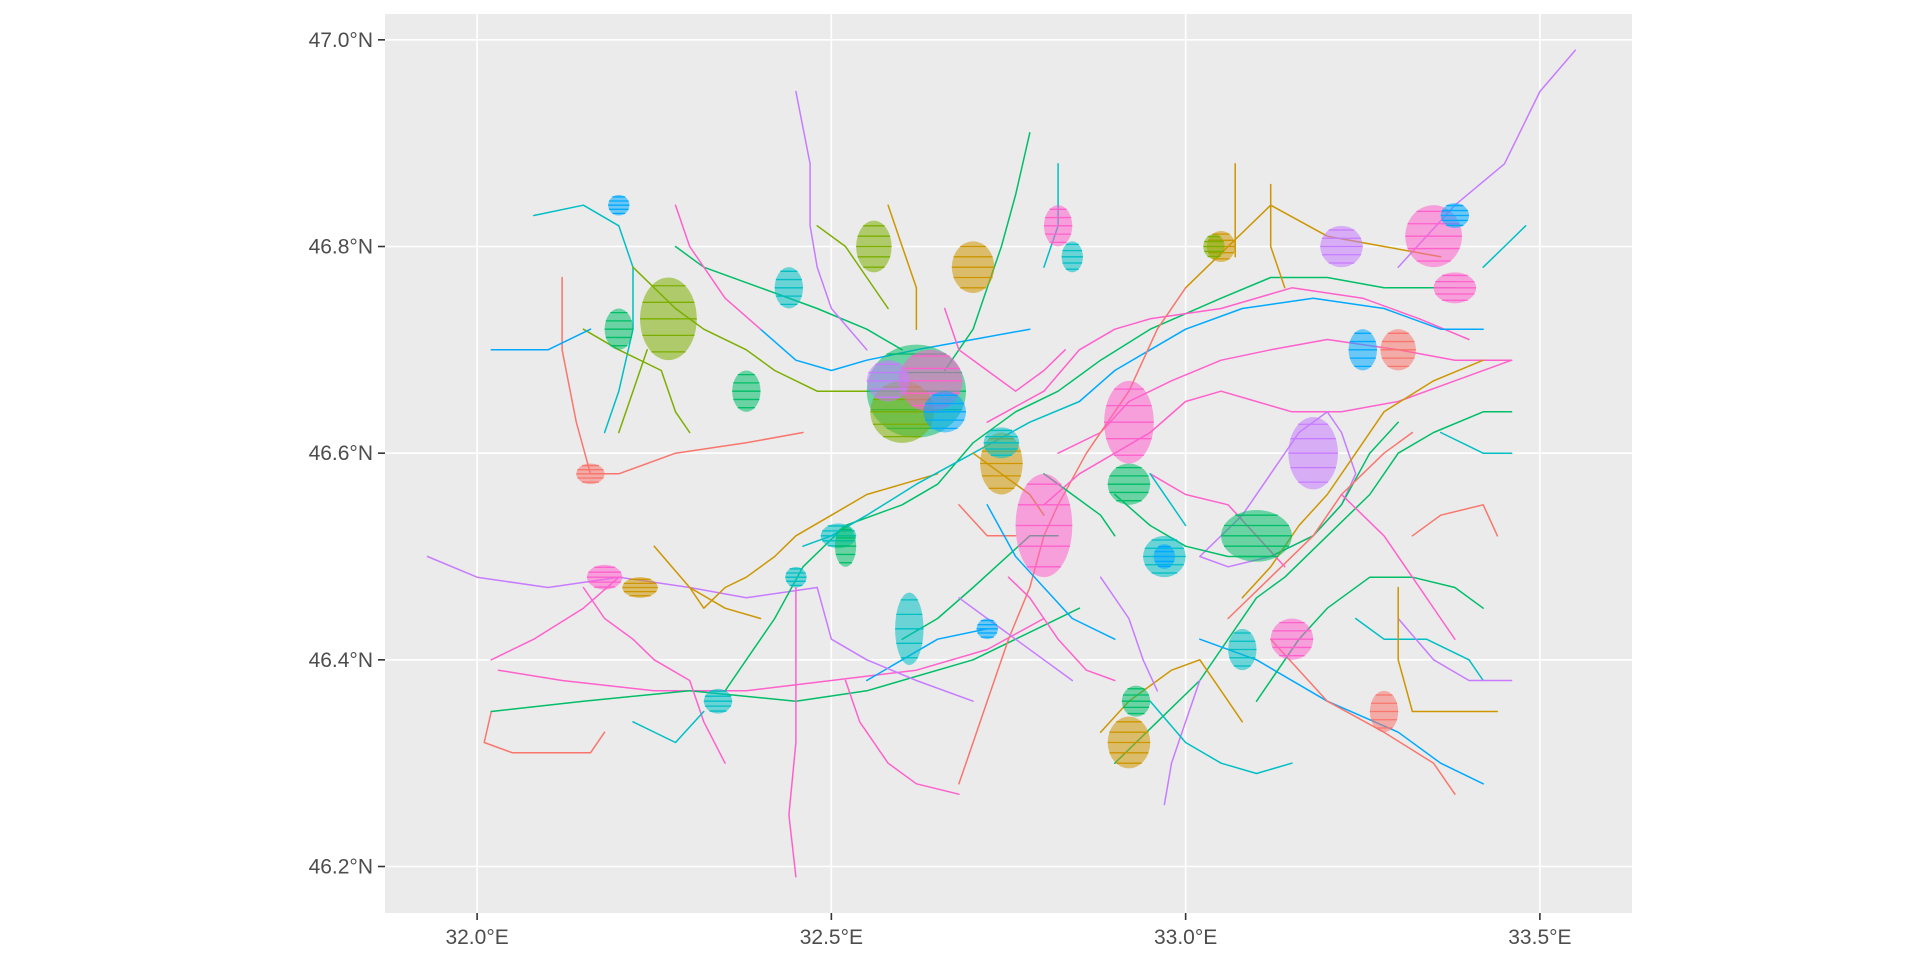 Image resolution: width=1920 pixels, height=960 pixels. Describe the element at coordinates (476, 937) in the screenshot. I see `x-tick-label: 32.0°E` at that location.